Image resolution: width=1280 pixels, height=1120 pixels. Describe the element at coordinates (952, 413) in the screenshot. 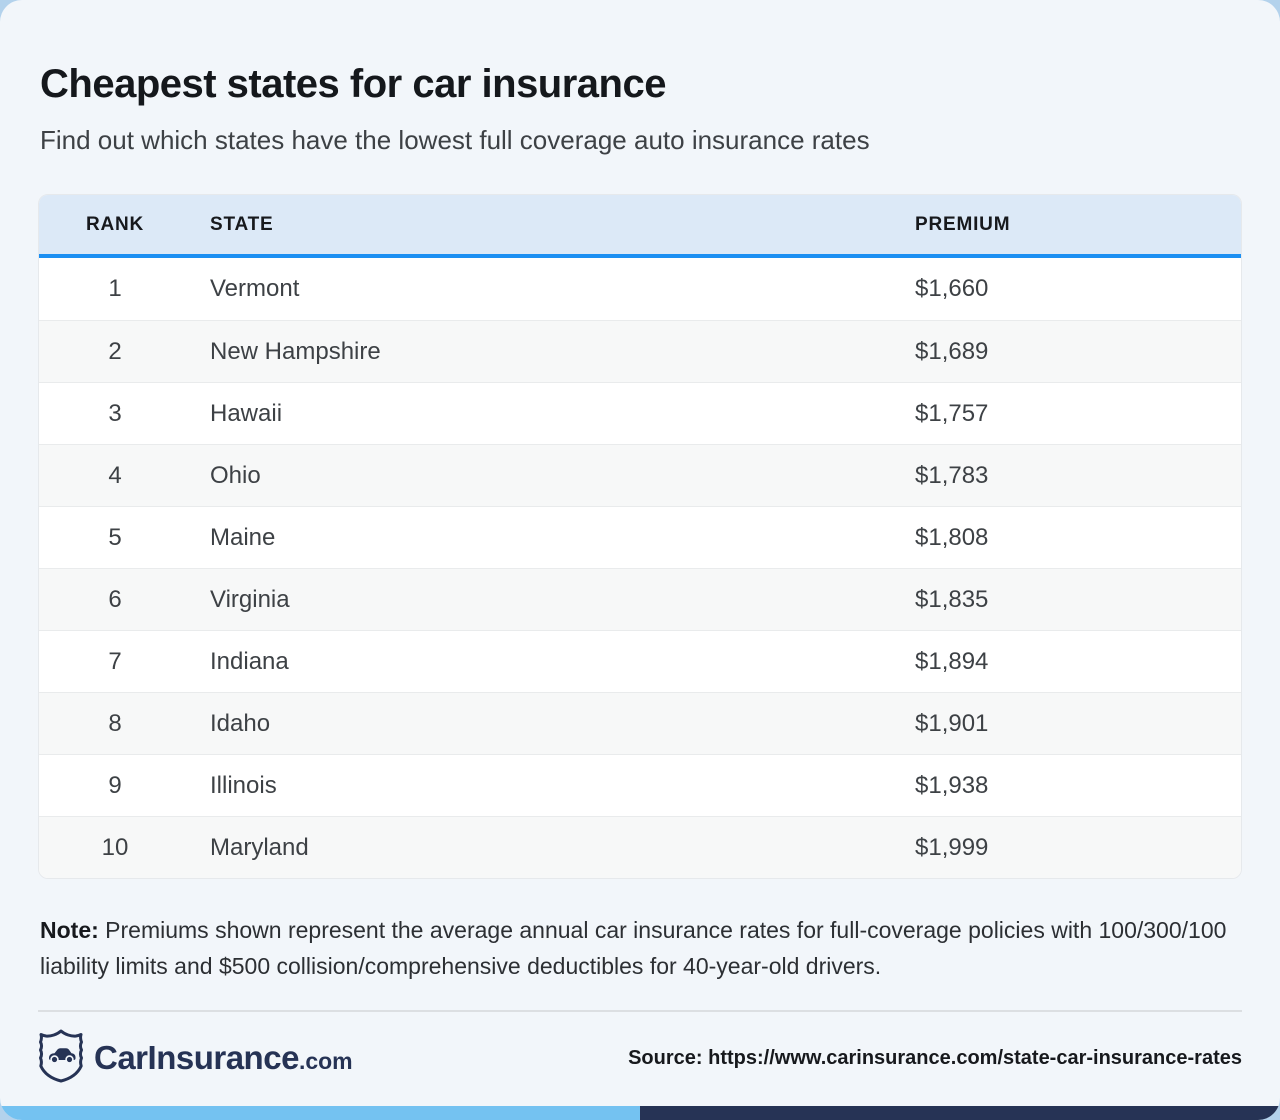

I see `premium-cell: $1,757` at that location.